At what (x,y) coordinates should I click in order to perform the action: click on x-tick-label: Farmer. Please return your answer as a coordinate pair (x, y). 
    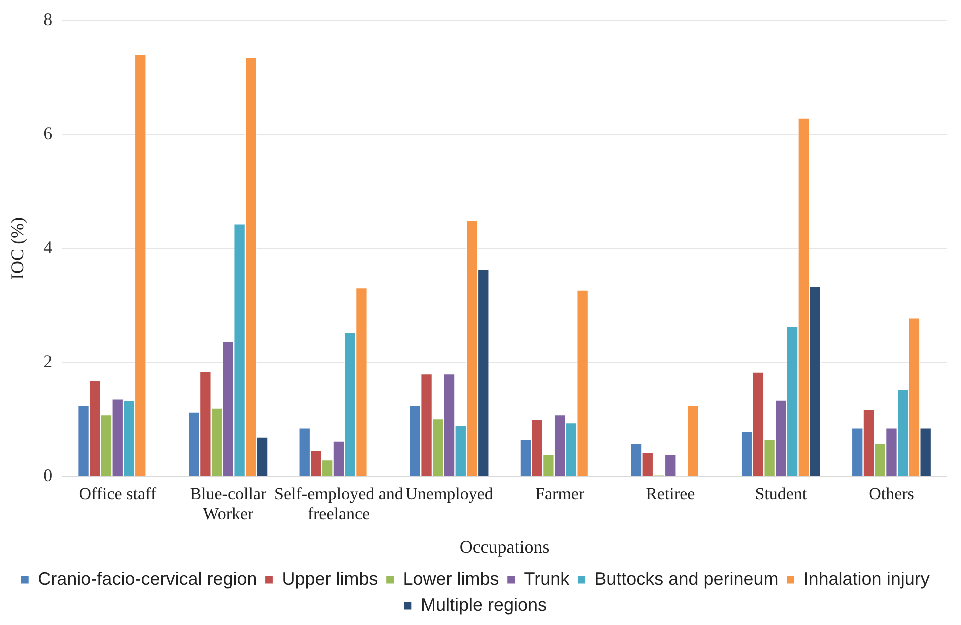
    Looking at the image, I should click on (560, 494).